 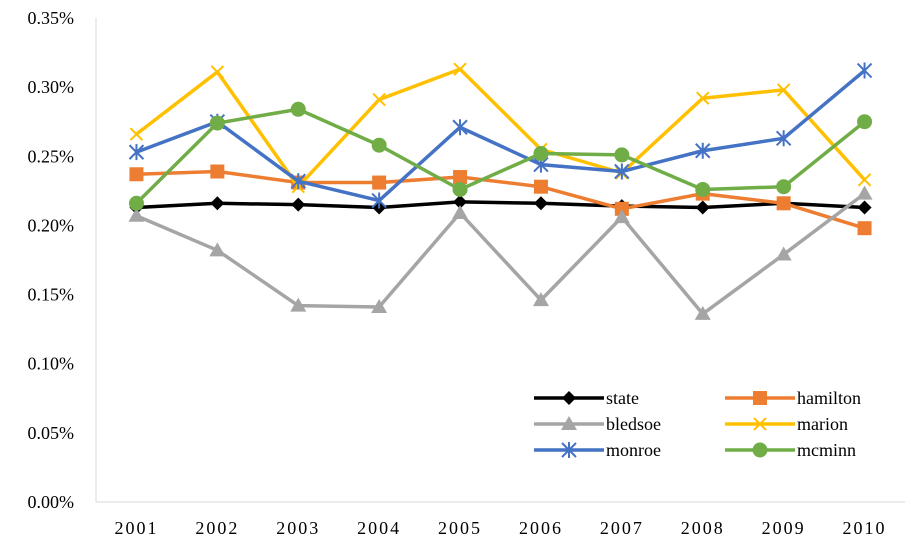 I want to click on y-tick-label: 0.05%, so click(x=51, y=433).